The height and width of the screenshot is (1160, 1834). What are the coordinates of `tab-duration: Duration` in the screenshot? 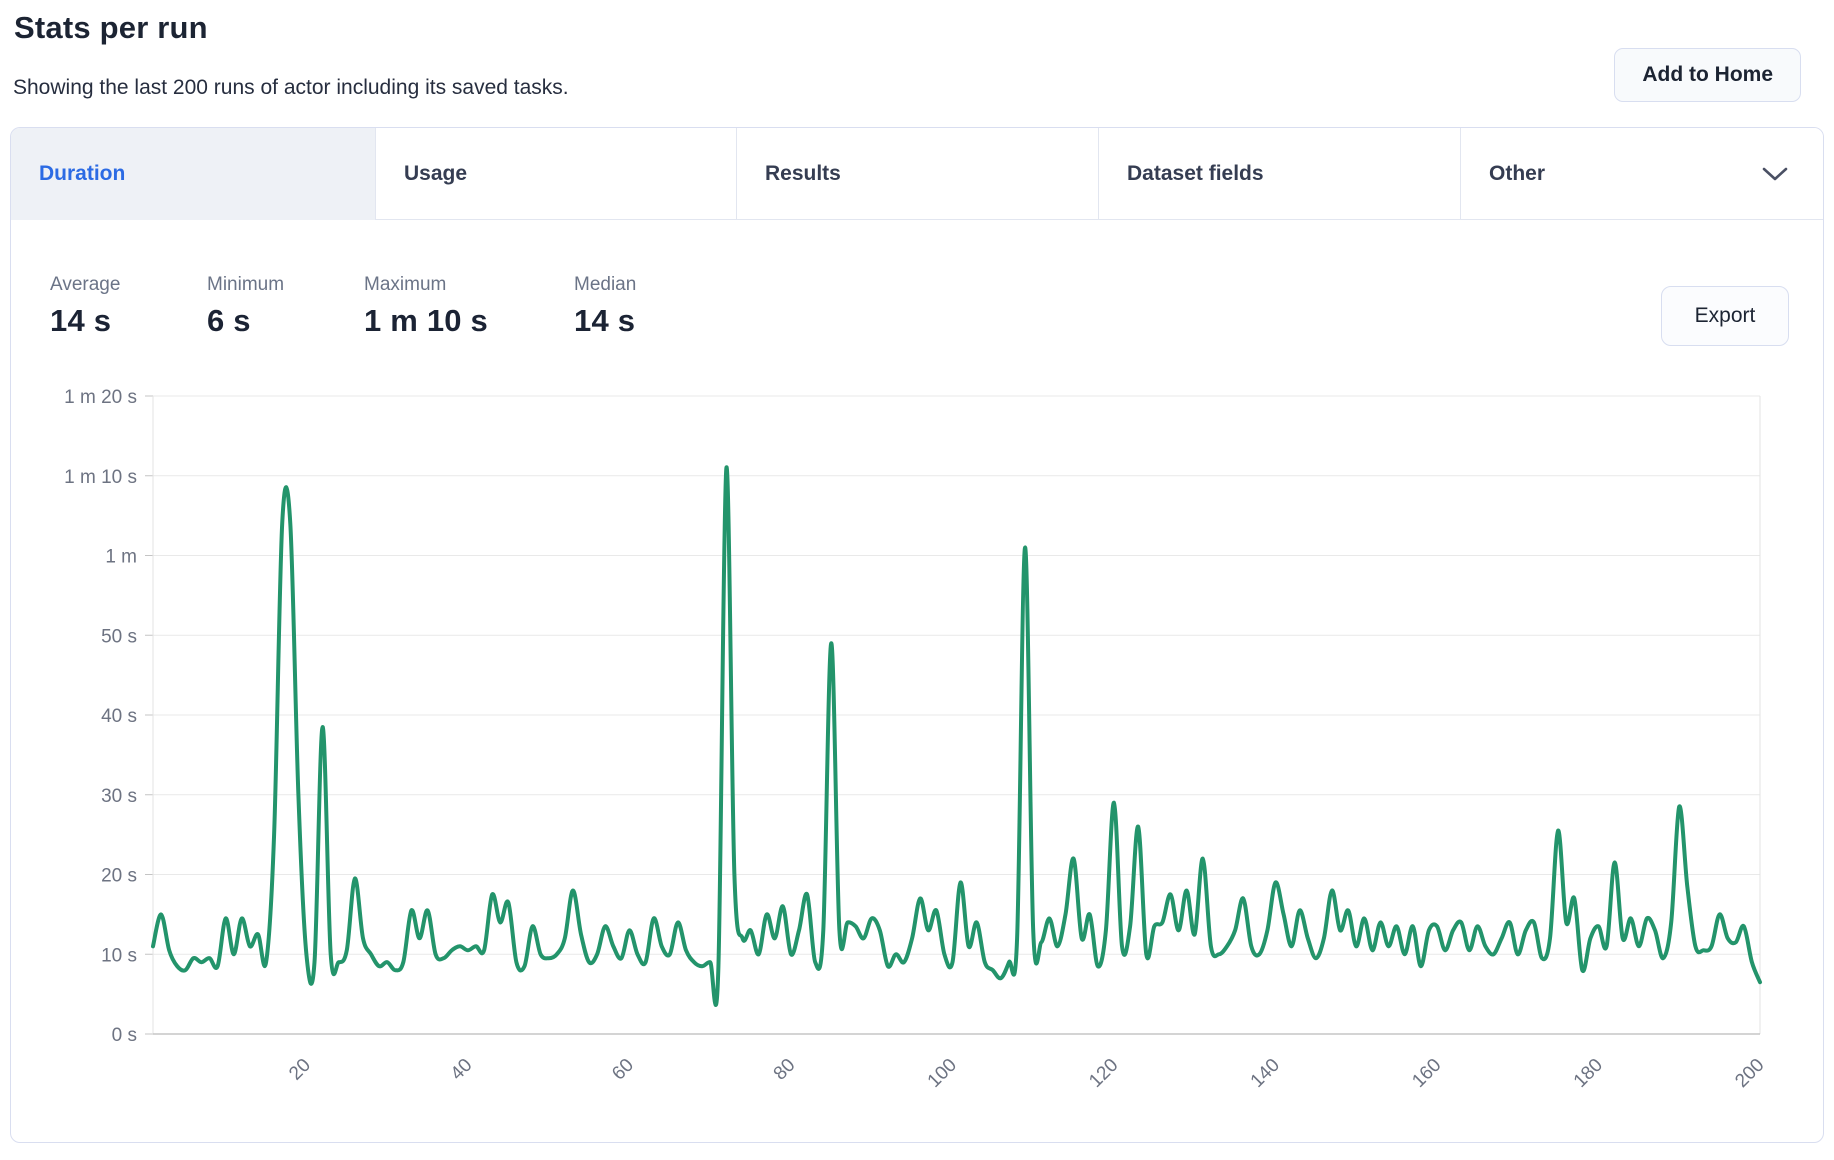 It's located at (193, 174).